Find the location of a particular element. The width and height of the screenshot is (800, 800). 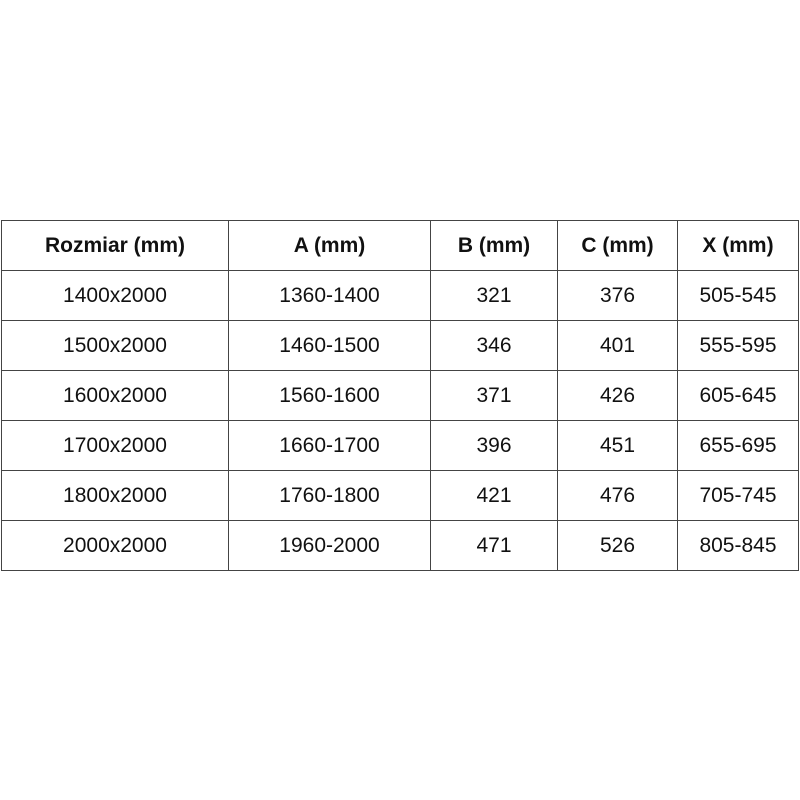

cell-c: 426 is located at coordinates (617, 395).